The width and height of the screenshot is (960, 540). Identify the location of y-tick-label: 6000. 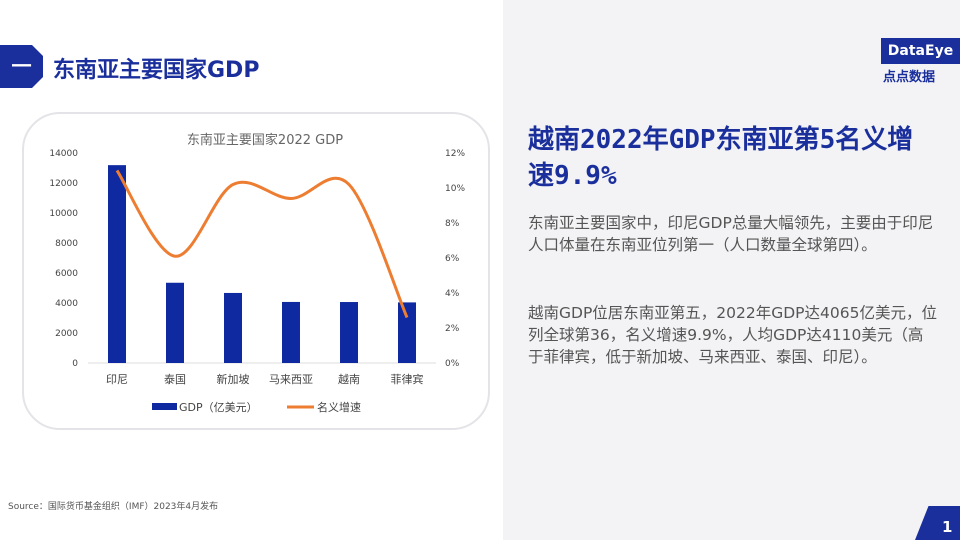
(66, 274).